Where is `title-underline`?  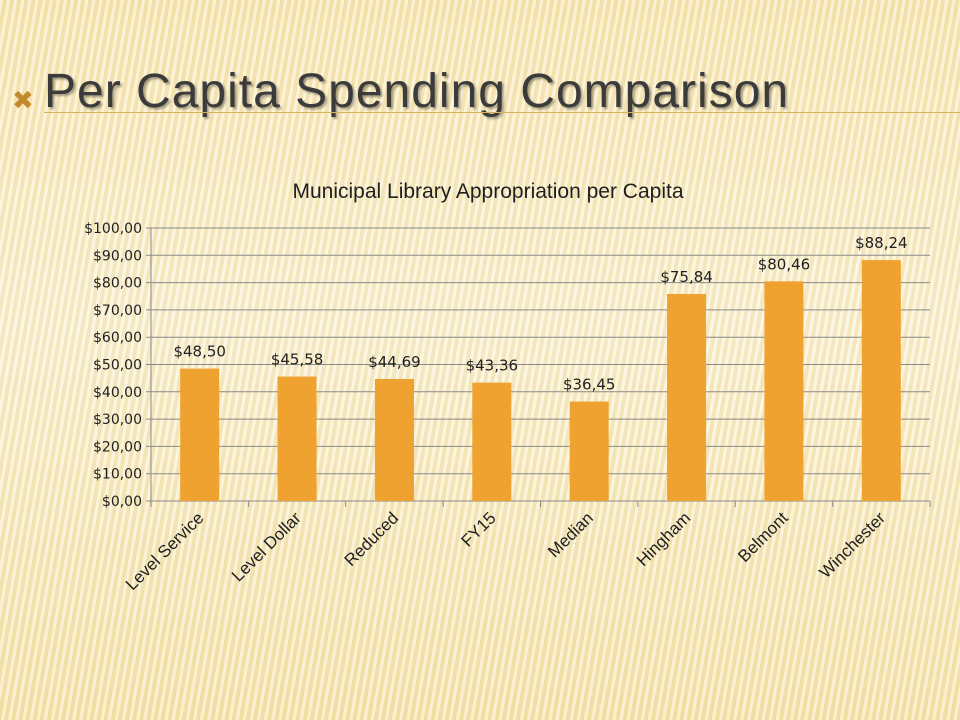
title-underline is located at coordinates (502, 112).